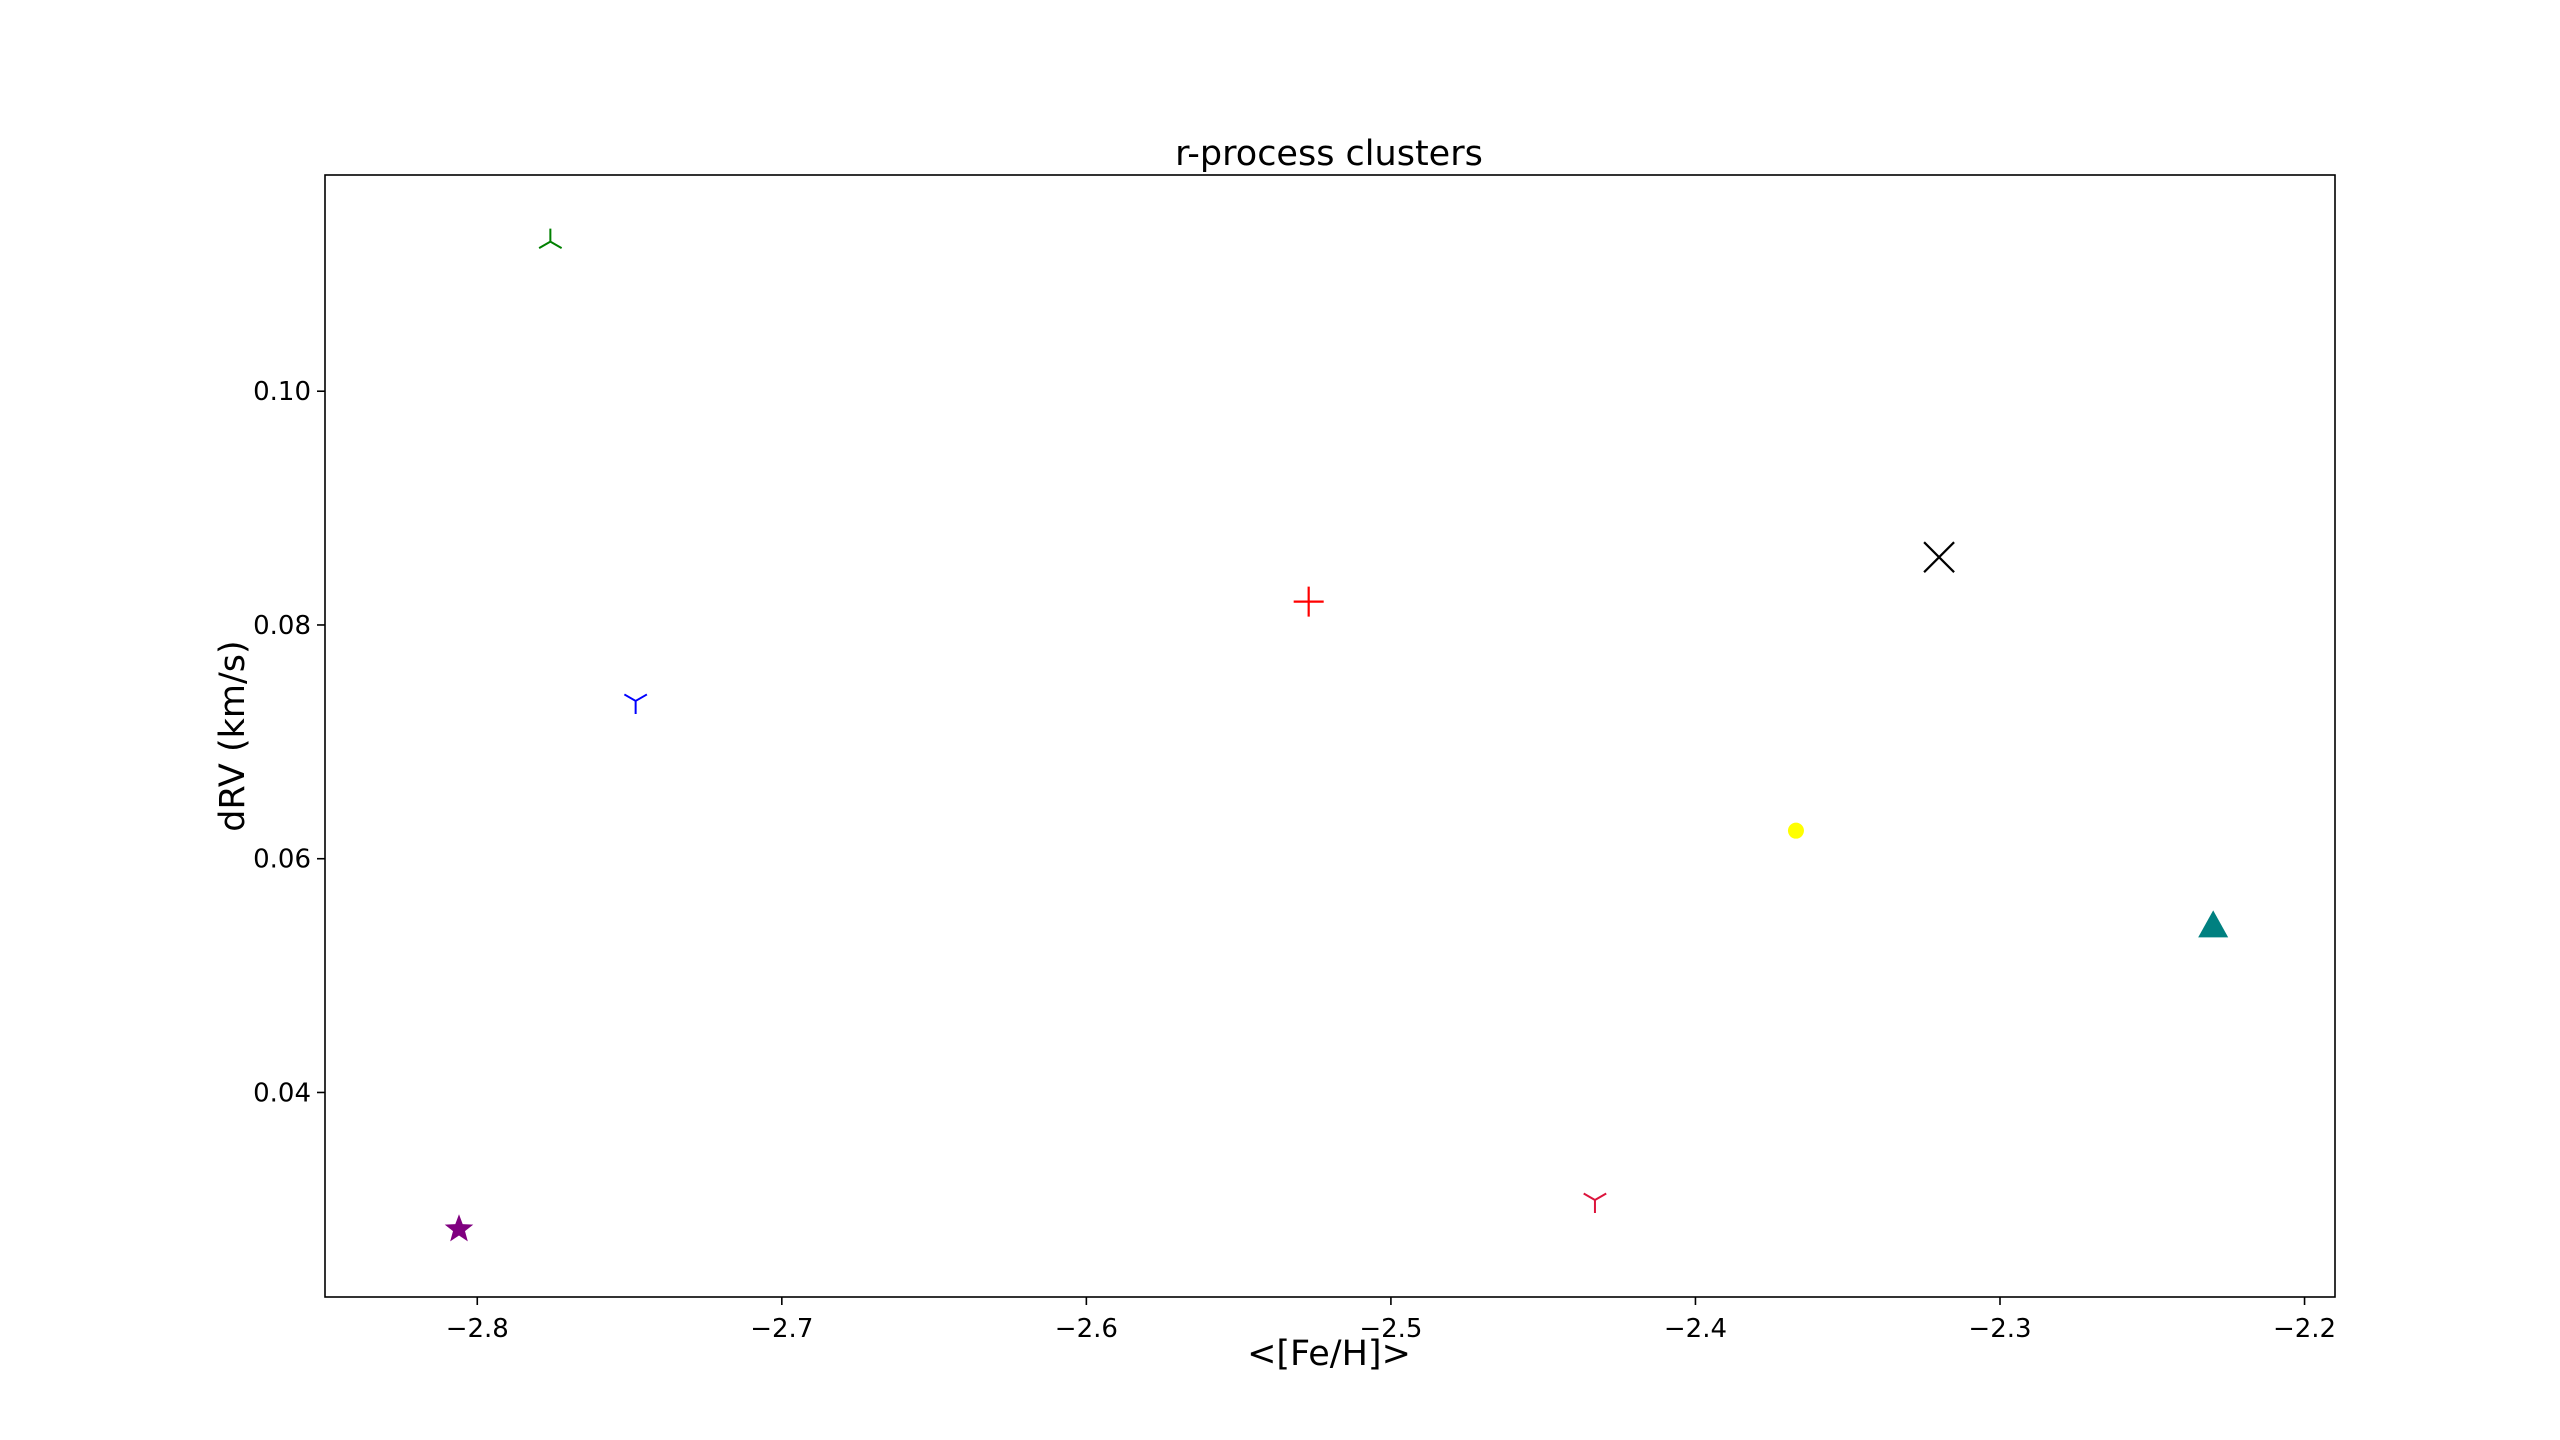 The width and height of the screenshot is (2560, 1440). I want to click on y-tick-label: 0.04, so click(282, 1093).